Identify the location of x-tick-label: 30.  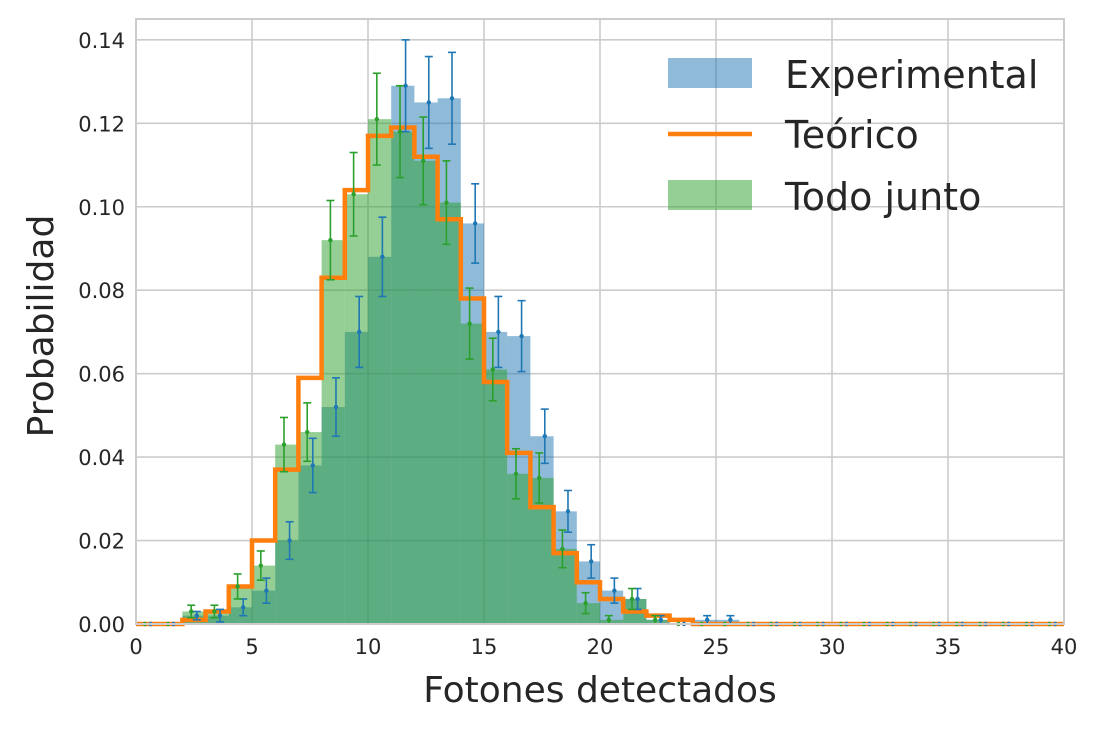
(832, 647).